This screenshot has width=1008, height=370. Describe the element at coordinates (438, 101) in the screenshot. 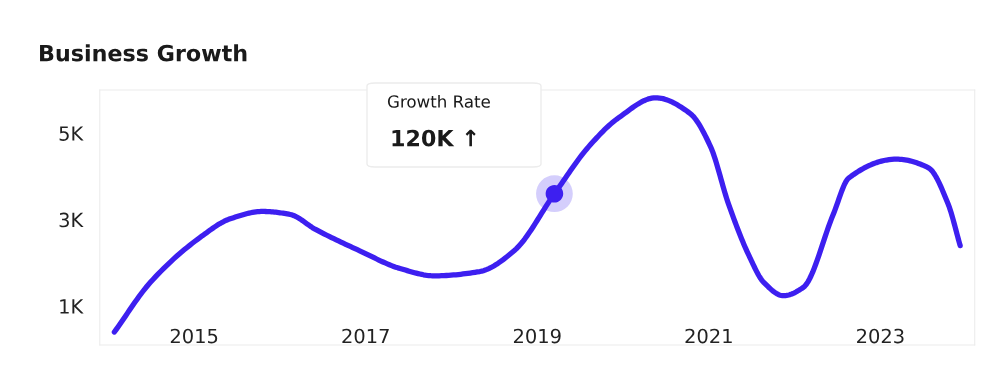

I see `annotation: Growth Rate` at that location.